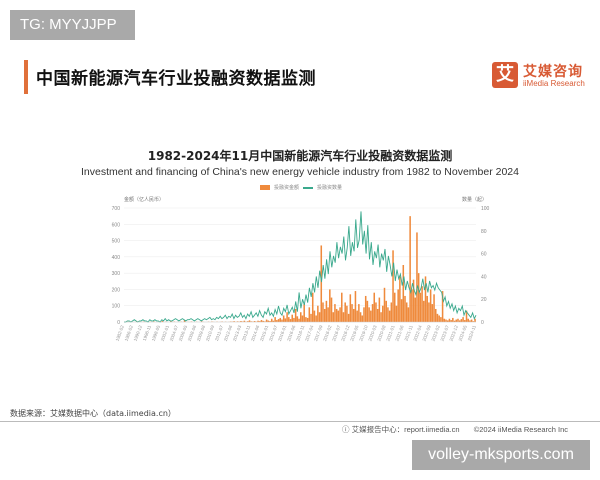 The height and width of the screenshot is (480, 600). I want to click on x-tick-label: 2019-05, so click(354, 333).